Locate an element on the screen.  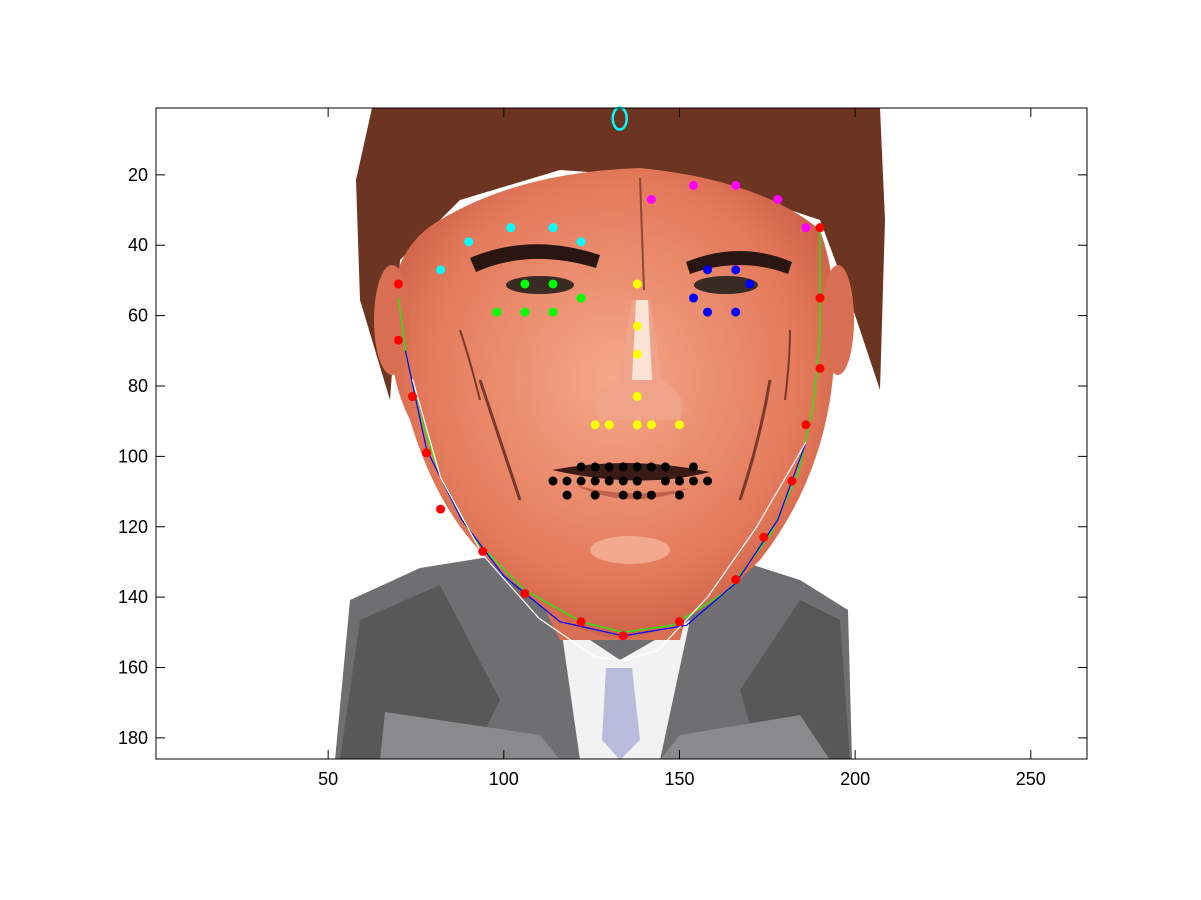
x-tick-label: 200 is located at coordinates (855, 779).